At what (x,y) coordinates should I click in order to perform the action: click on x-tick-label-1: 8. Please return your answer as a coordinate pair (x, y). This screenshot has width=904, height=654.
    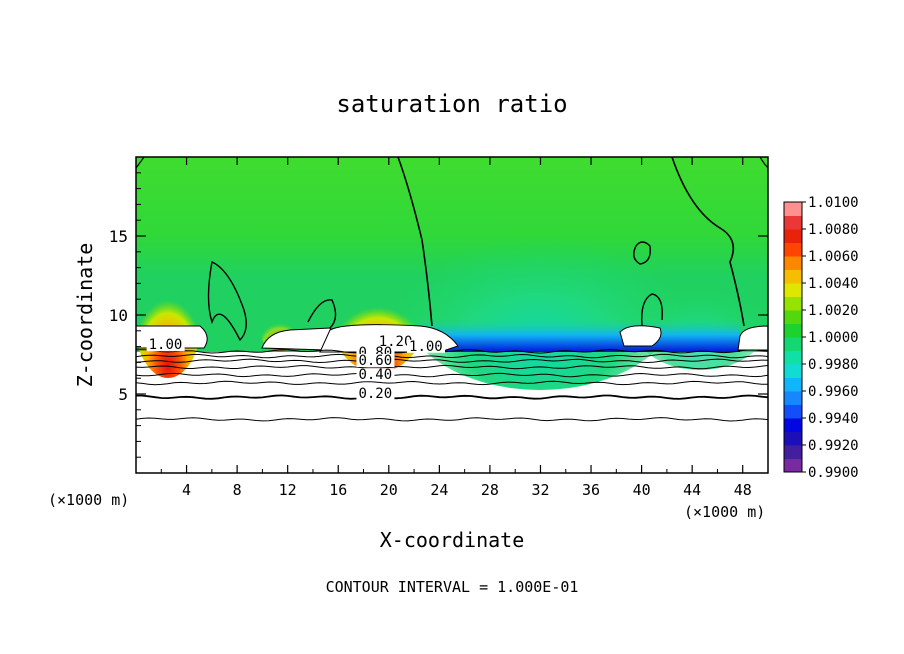
    Looking at the image, I should click on (237, 490).